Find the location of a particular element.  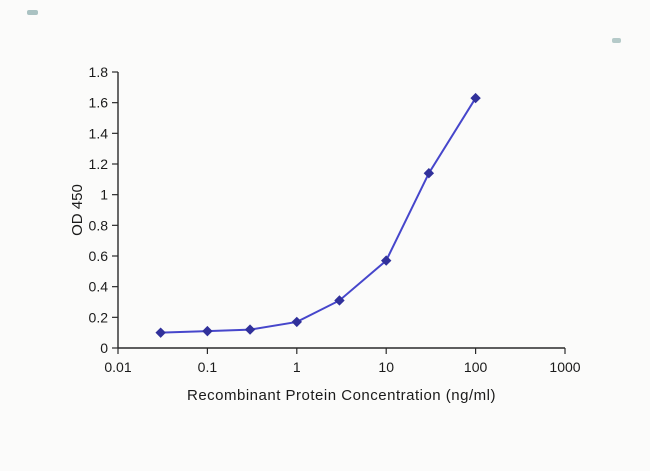

y-tick-label: 0 is located at coordinates (104, 348).